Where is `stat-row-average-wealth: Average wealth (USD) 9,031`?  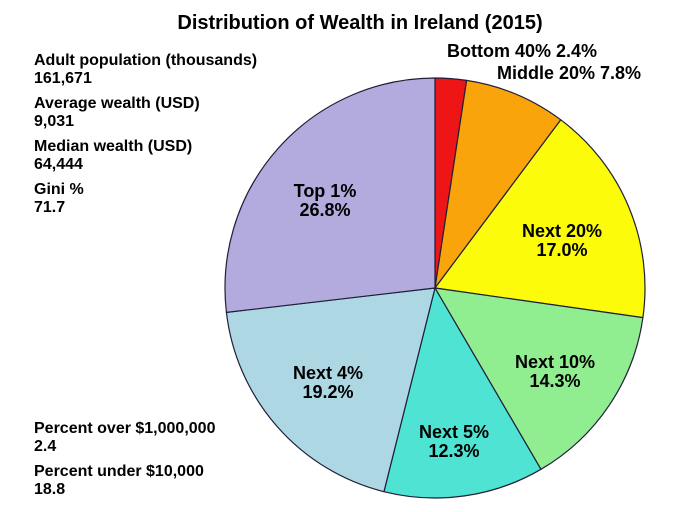
stat-row-average-wealth: Average wealth (USD) 9,031 is located at coordinates (145, 113).